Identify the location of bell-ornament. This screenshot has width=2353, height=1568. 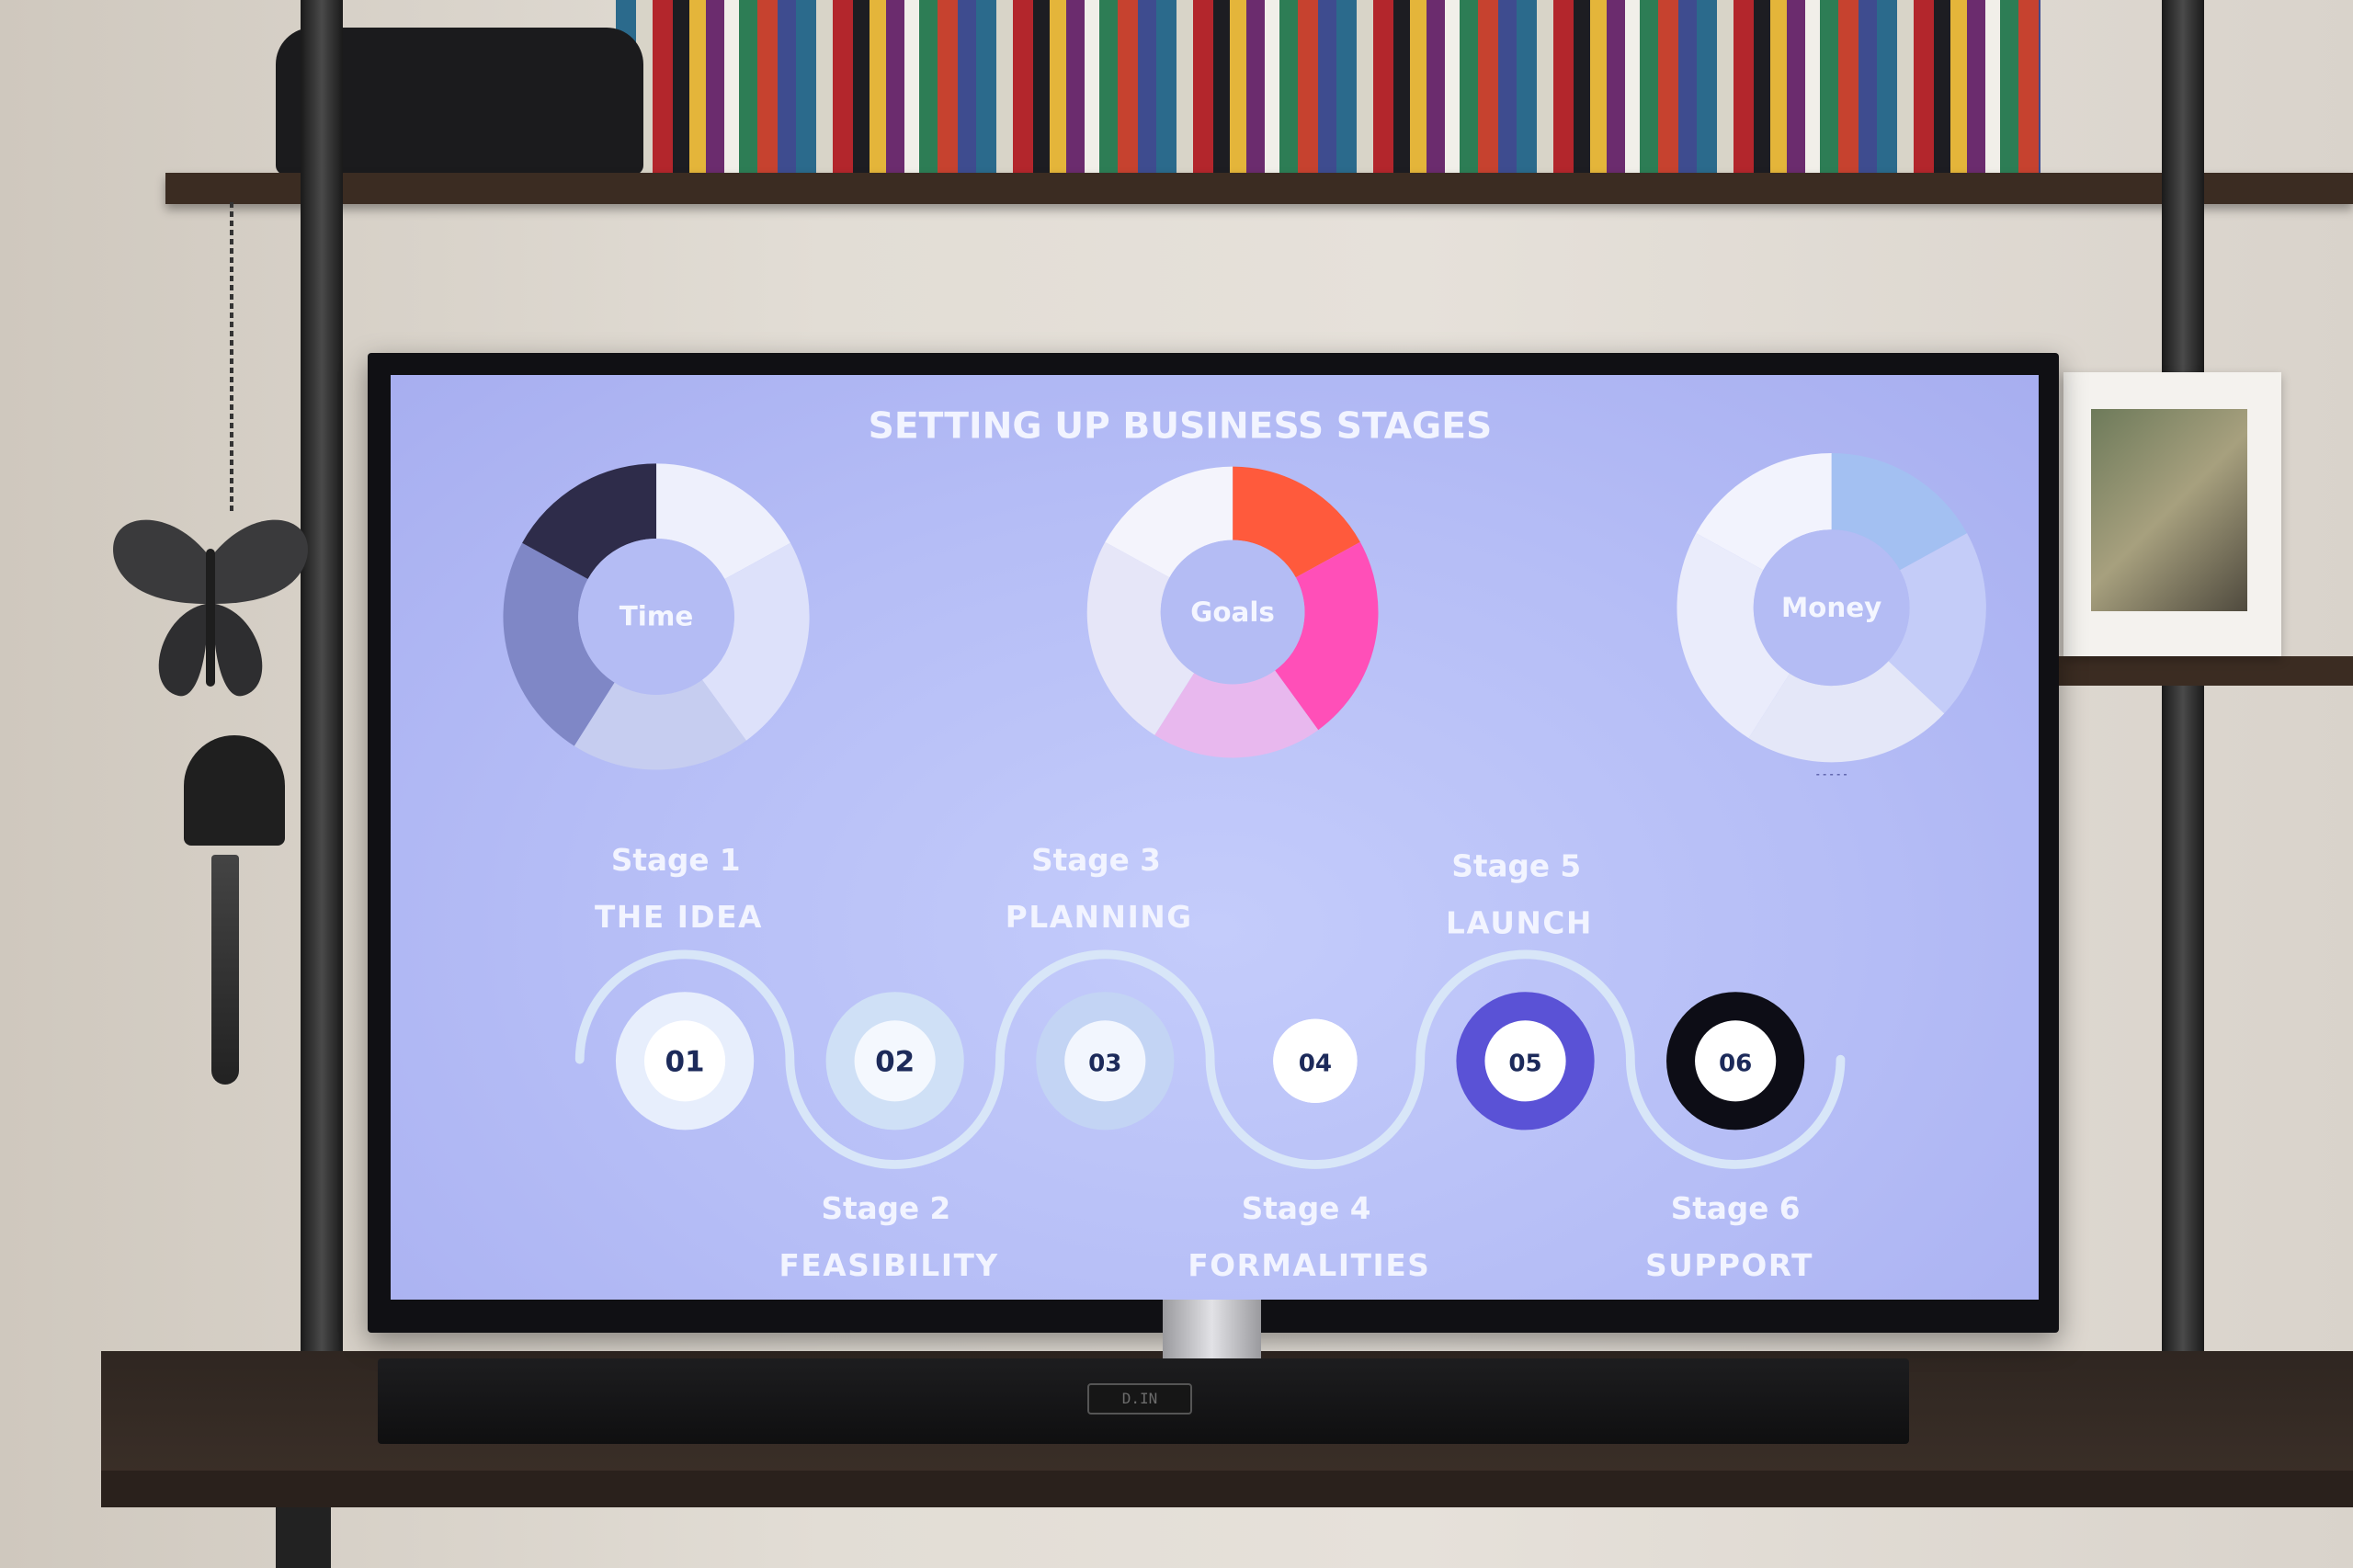
(234, 790).